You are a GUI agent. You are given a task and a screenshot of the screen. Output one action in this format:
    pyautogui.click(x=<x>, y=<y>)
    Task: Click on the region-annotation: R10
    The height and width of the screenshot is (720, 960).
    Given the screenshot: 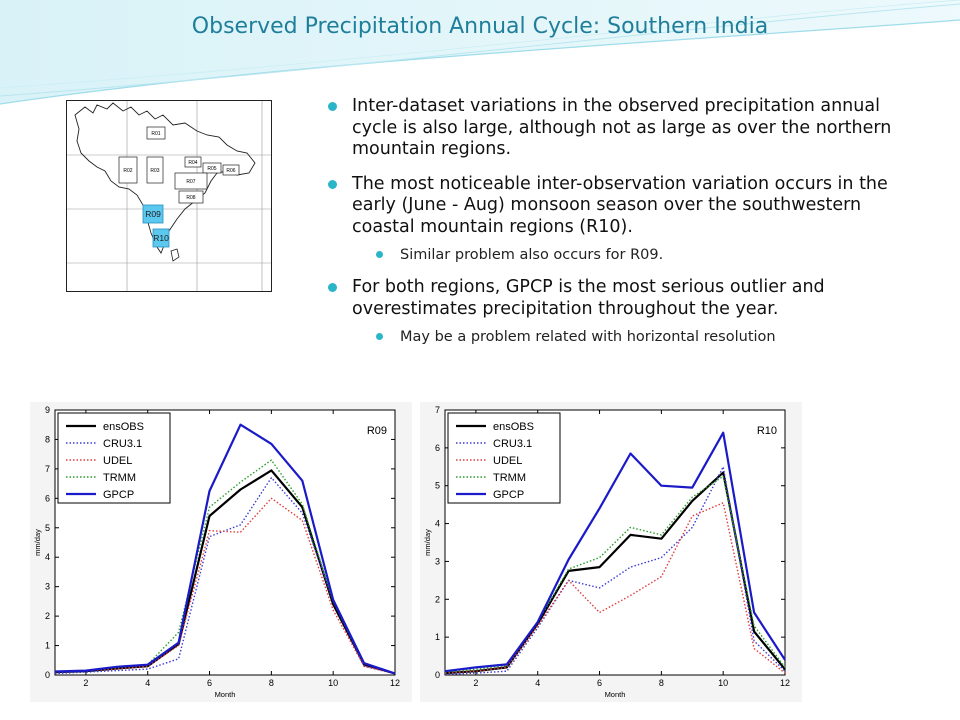 What is the action you would take?
    pyautogui.click(x=767, y=431)
    